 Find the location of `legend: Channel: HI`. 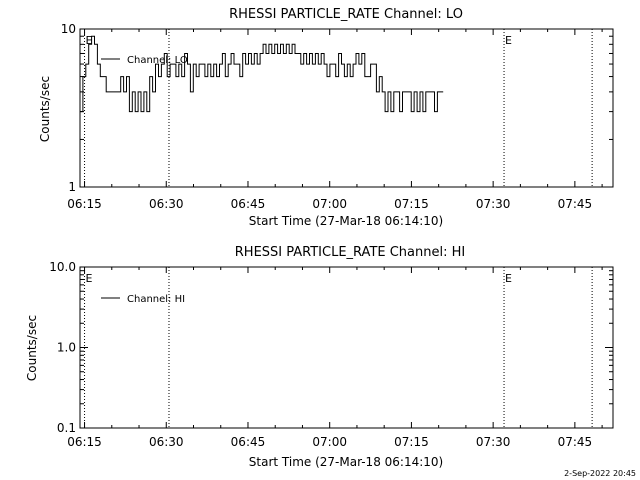

legend: Channel: HI is located at coordinates (143, 299).